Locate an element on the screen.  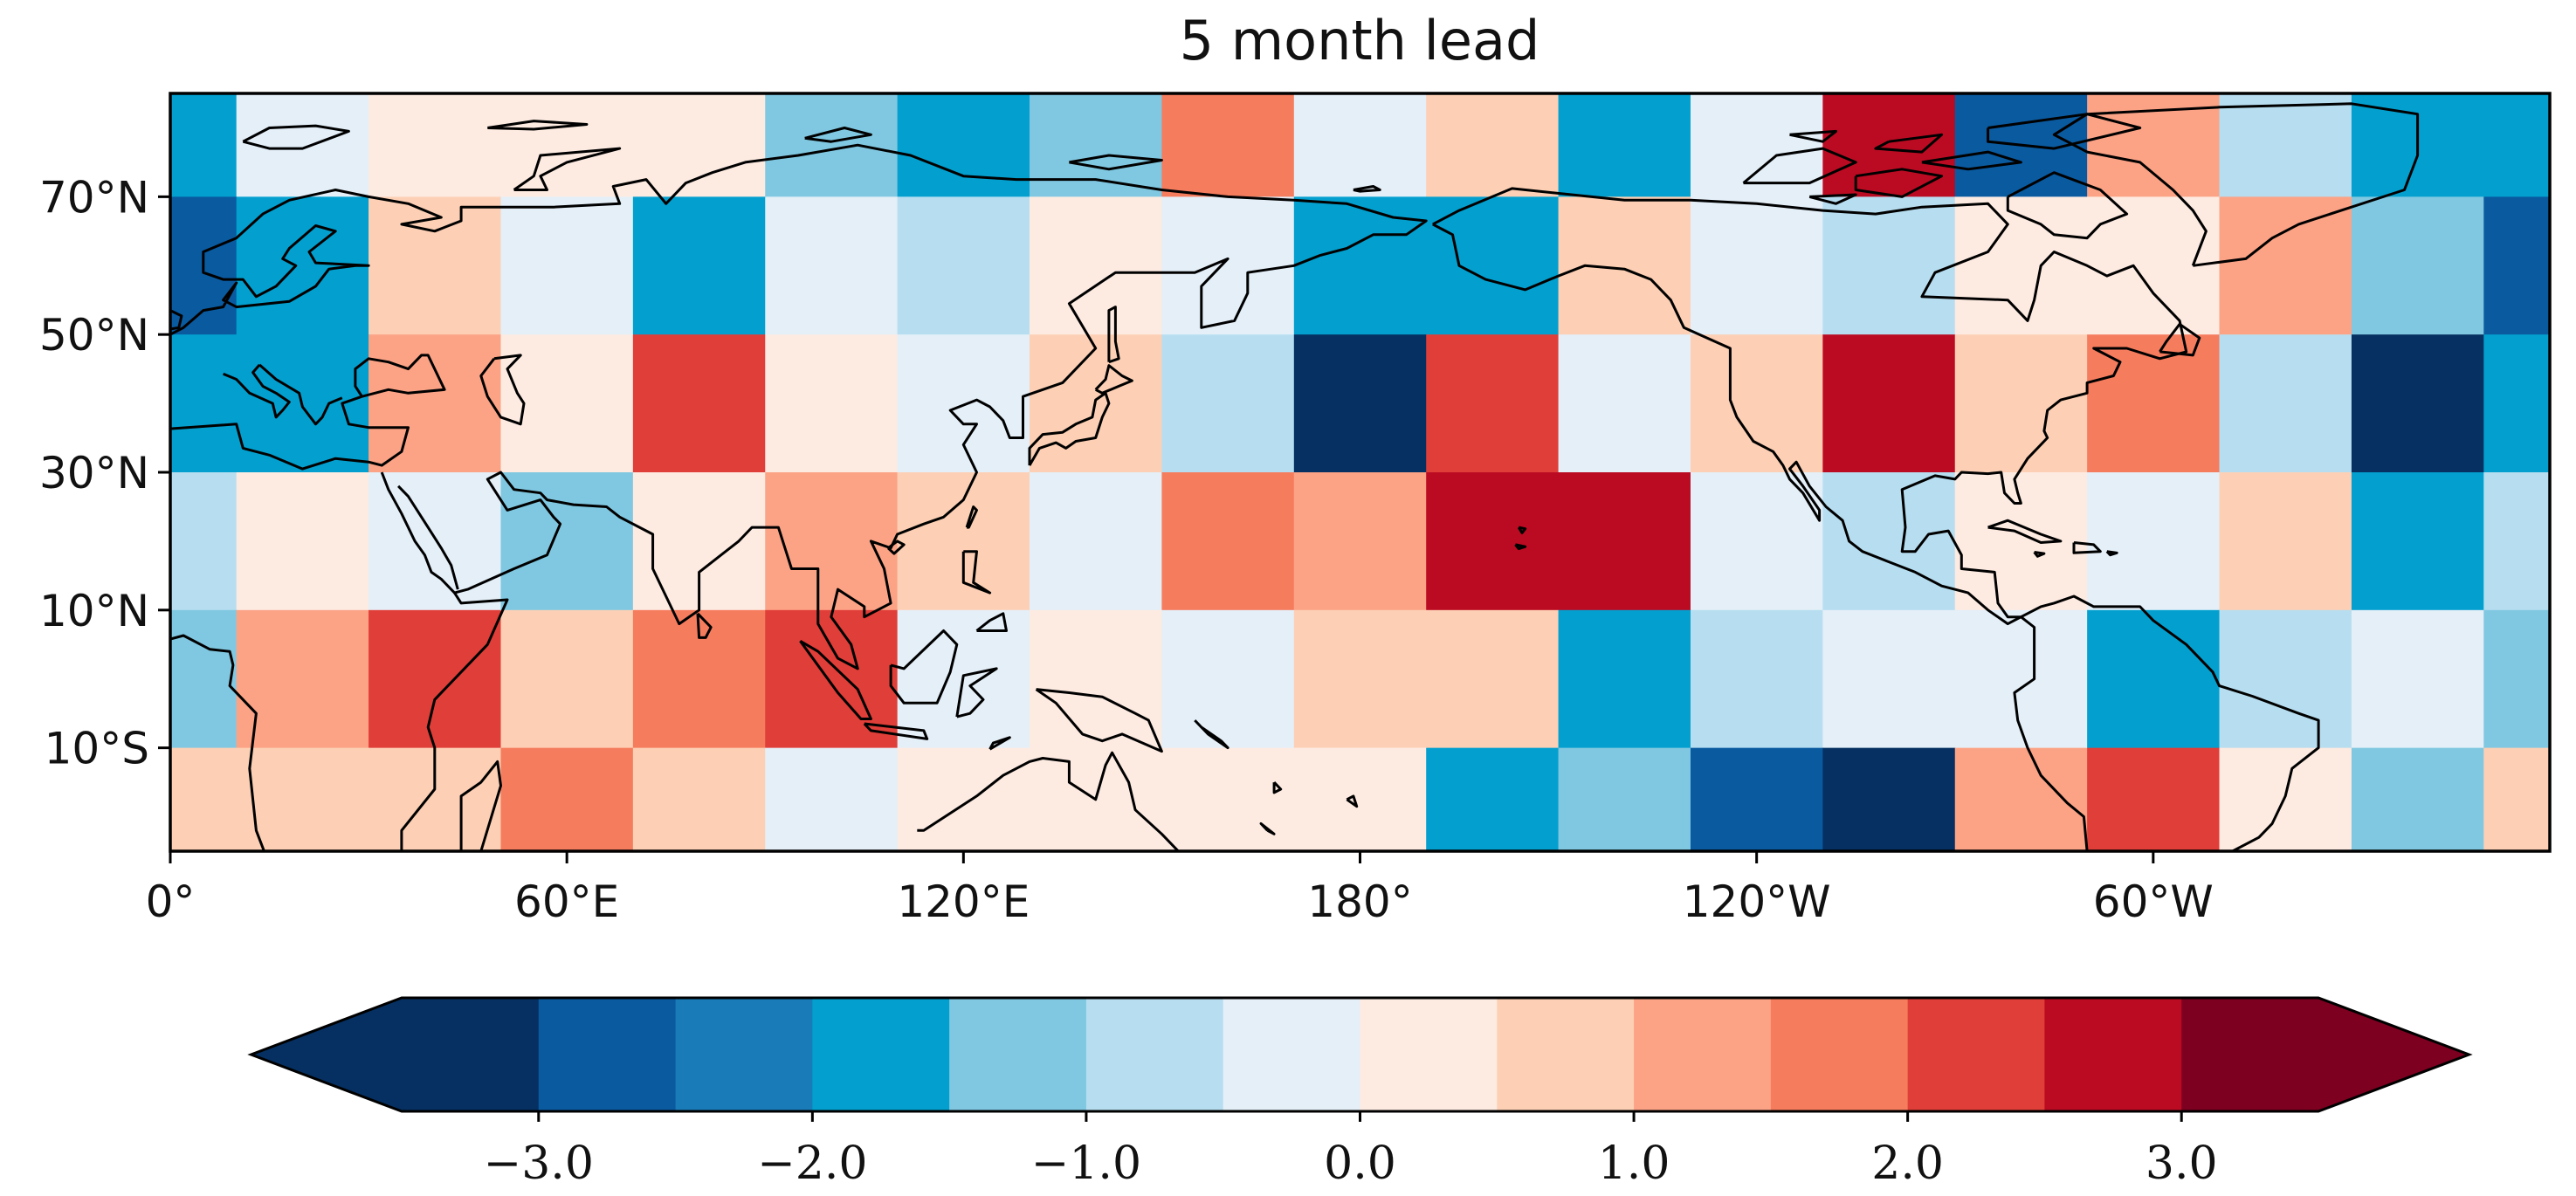
colorbar-tick-label: 2.0 is located at coordinates (1907, 1164).